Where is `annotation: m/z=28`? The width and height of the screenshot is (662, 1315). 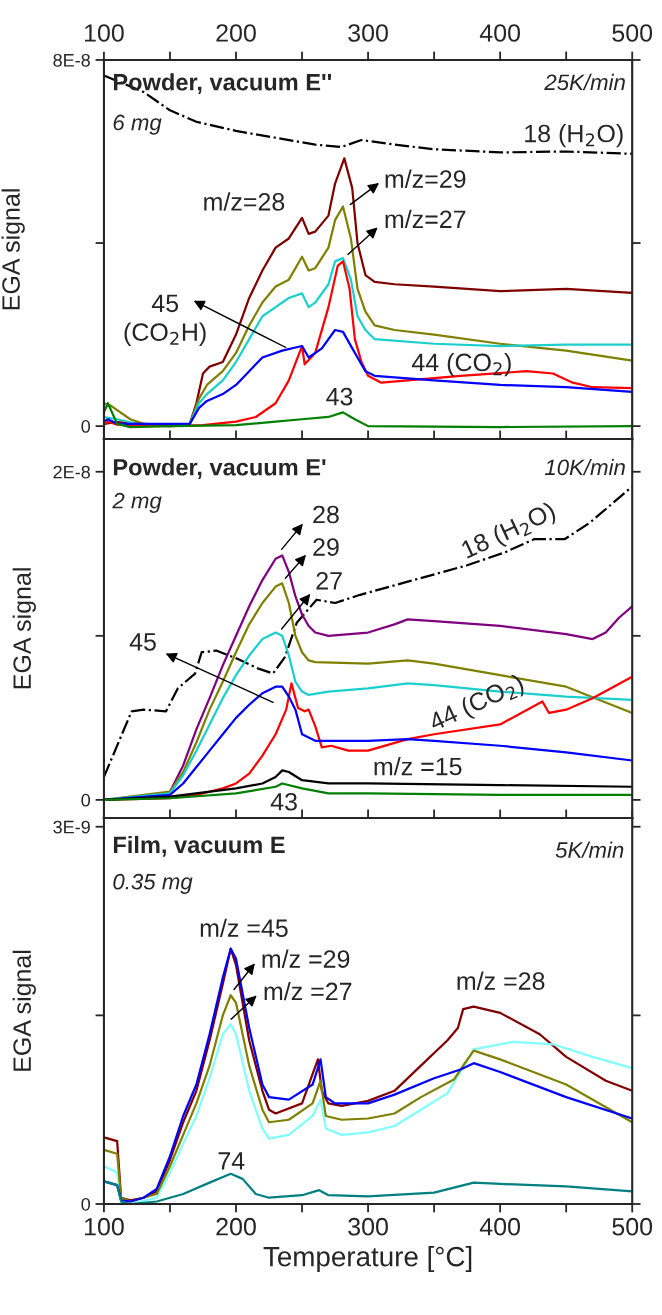 annotation: m/z=28 is located at coordinates (244, 201).